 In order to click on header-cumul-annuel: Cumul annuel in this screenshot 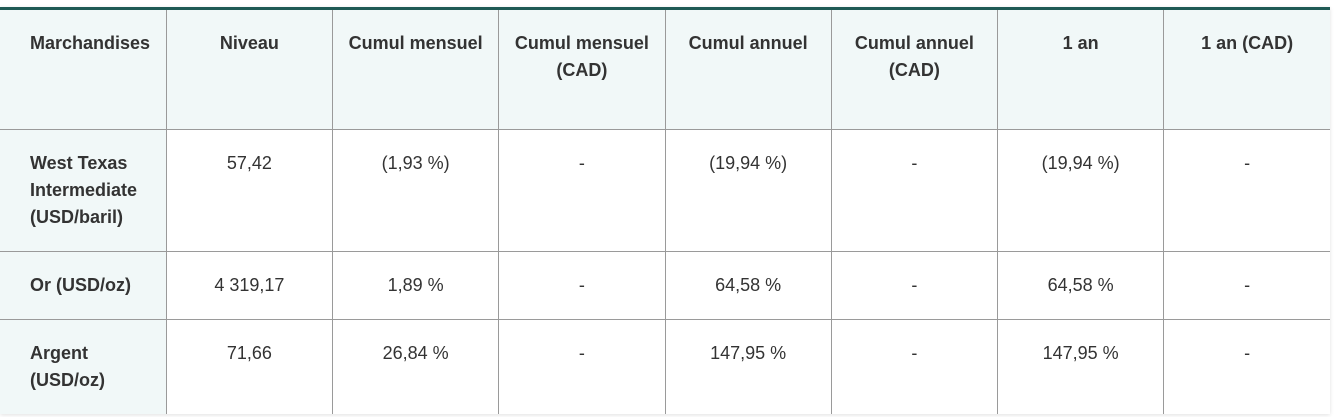, I will do `click(748, 69)`.